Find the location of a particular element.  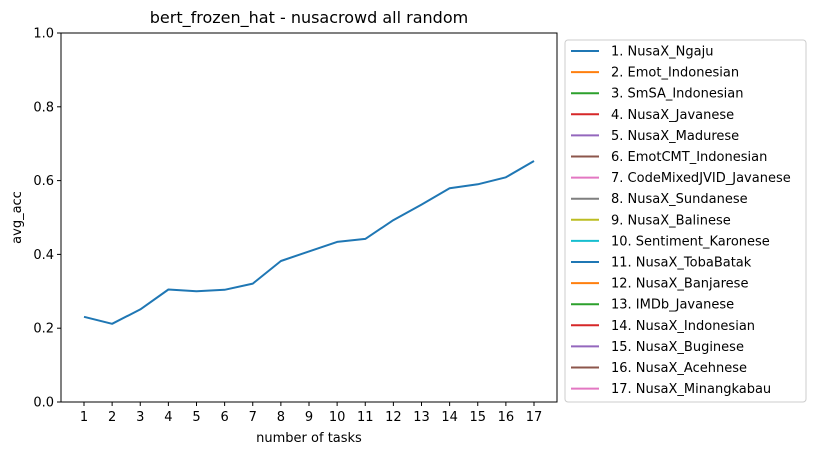

chart-title: bert_frozen_hat - nusacrowd all random is located at coordinates (309, 18).